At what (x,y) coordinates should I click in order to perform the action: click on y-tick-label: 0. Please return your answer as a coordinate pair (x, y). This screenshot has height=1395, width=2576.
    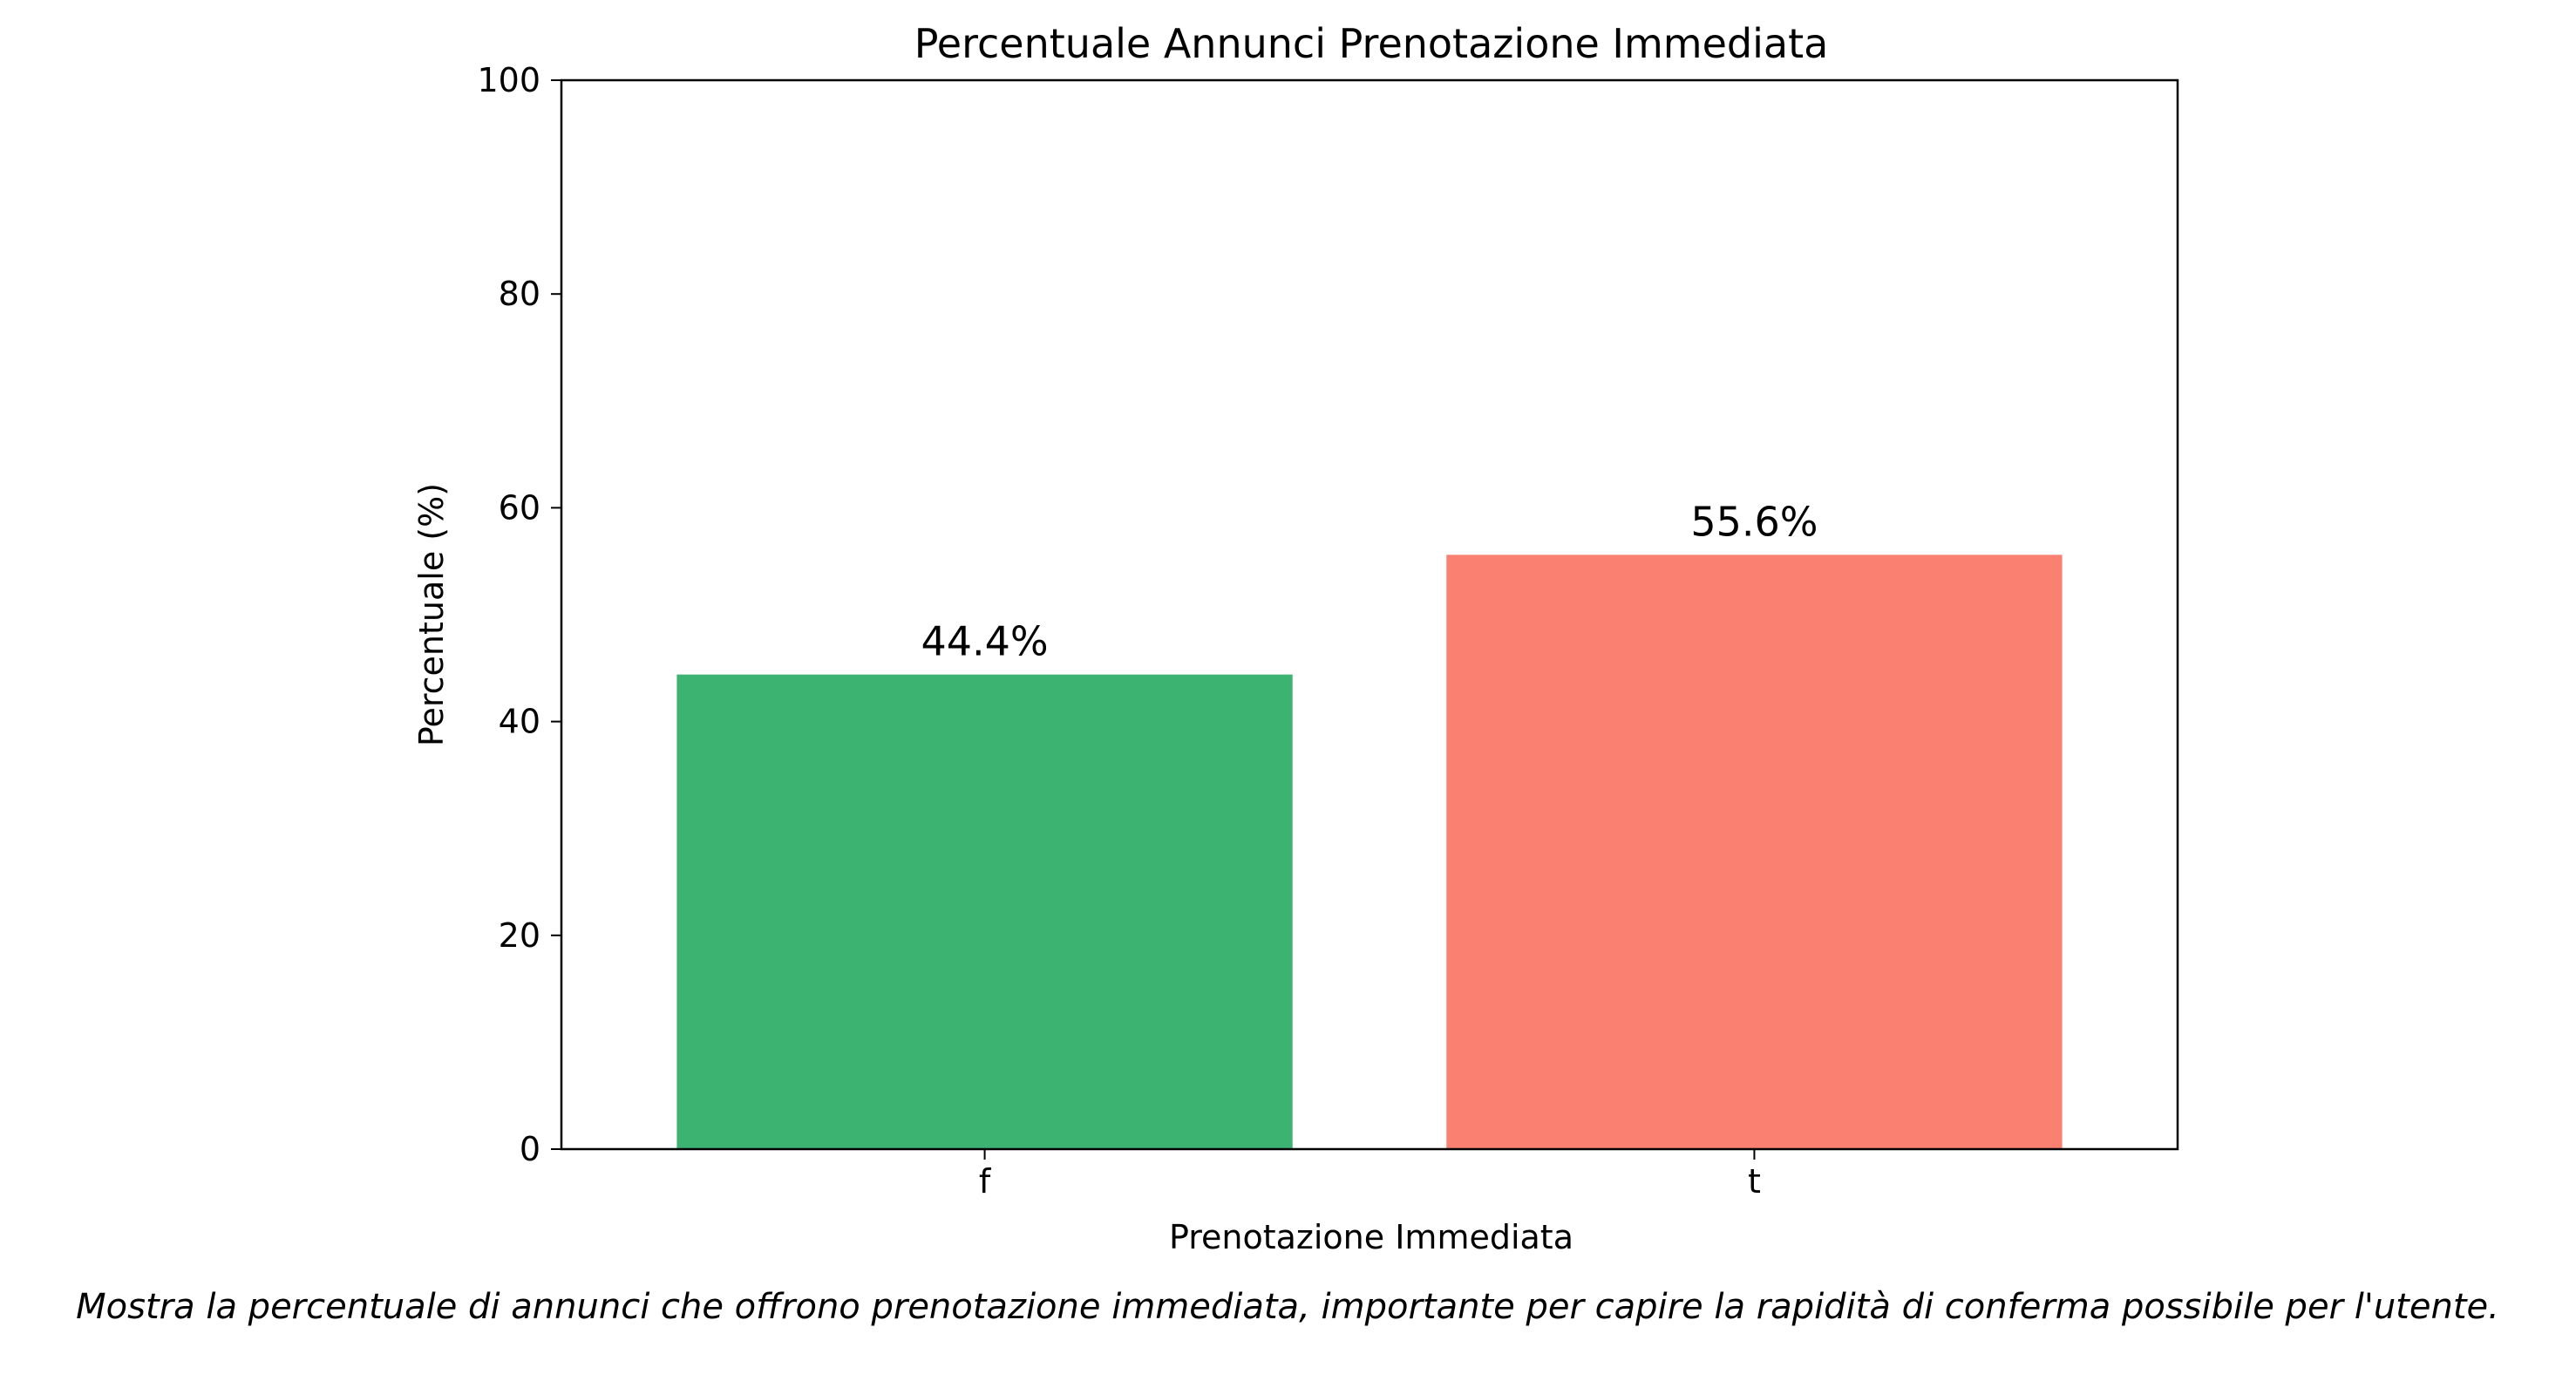
    Looking at the image, I should click on (530, 1149).